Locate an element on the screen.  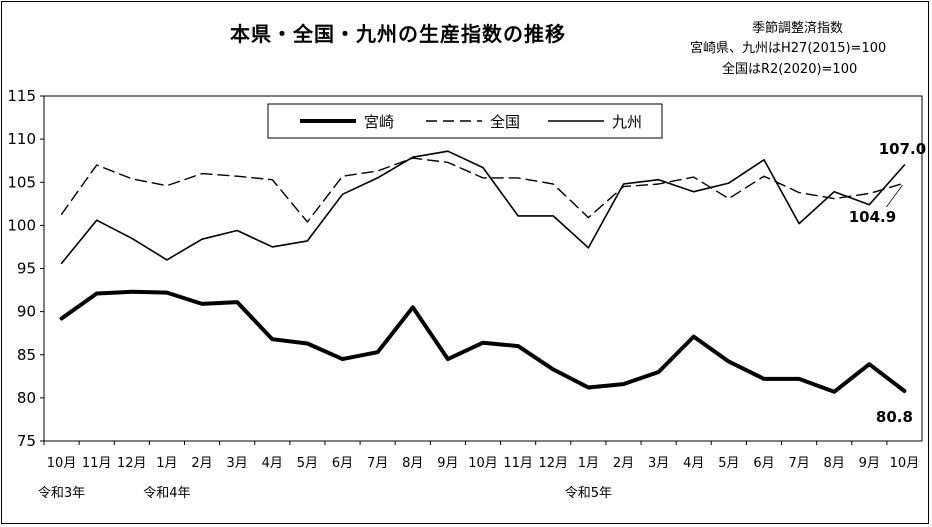
y-tick-label: 75 is located at coordinates (26, 441).